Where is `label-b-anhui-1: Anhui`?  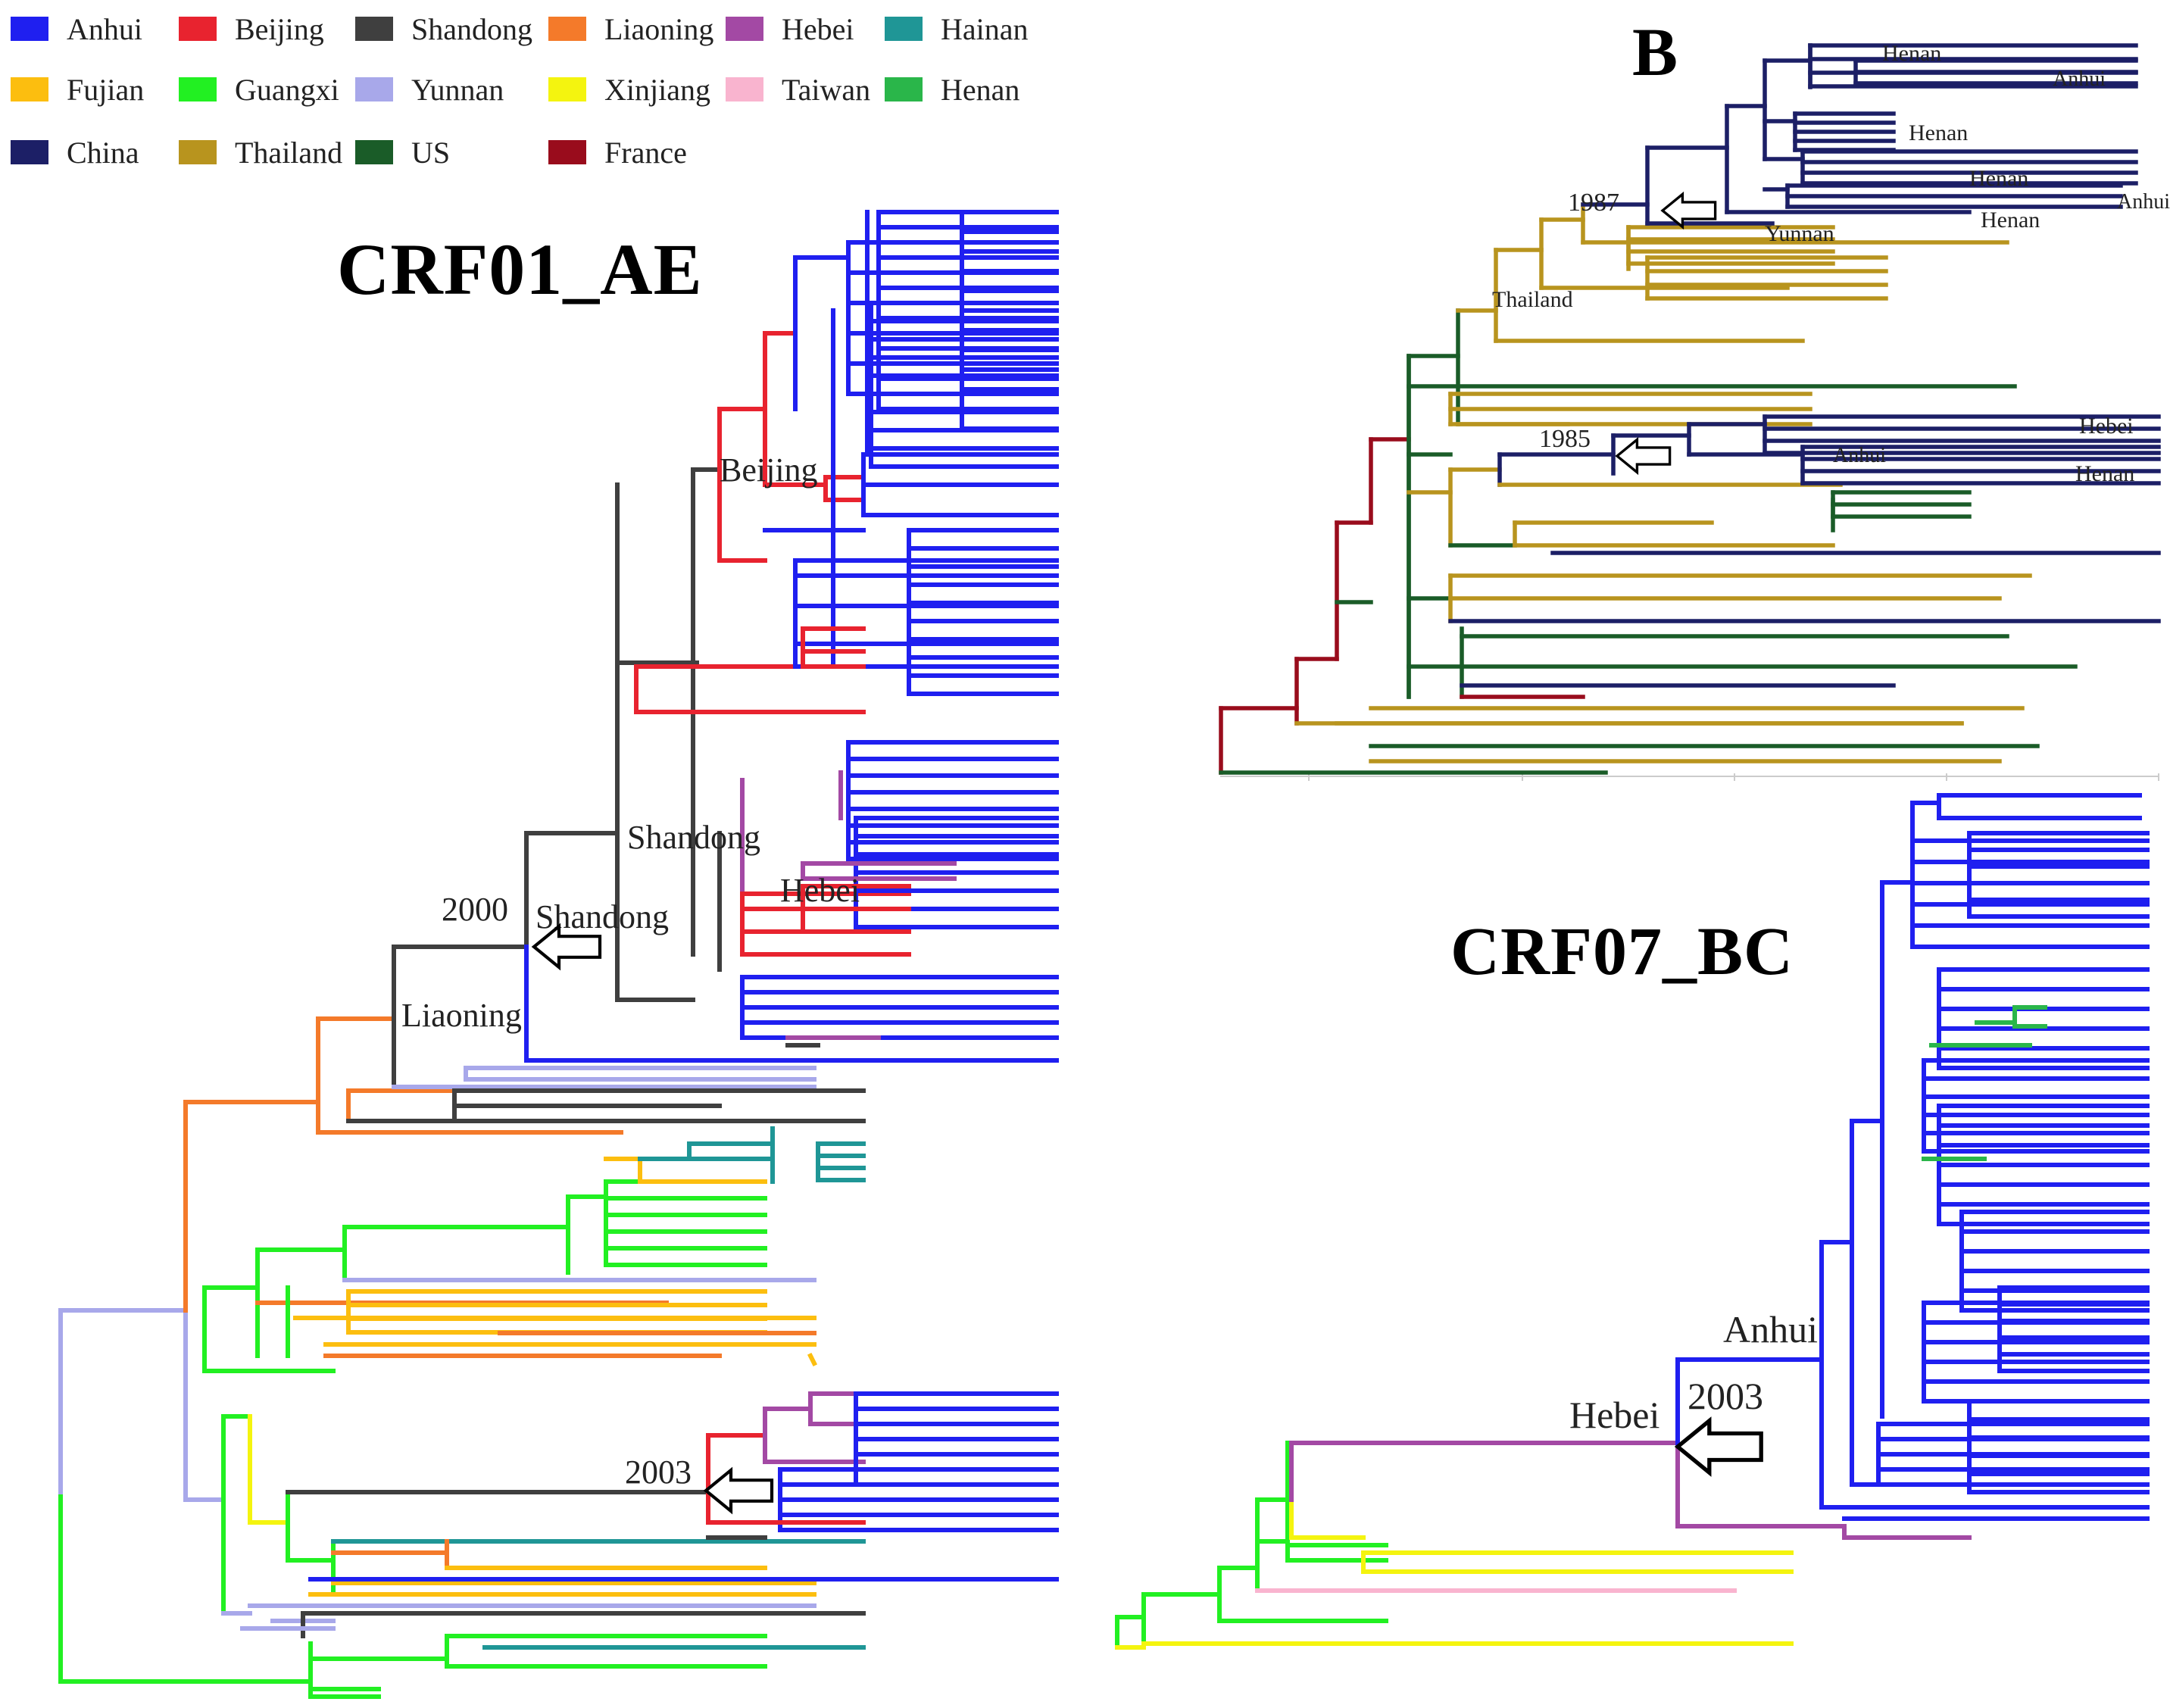
label-b-anhui-1: Anhui is located at coordinates (2079, 79).